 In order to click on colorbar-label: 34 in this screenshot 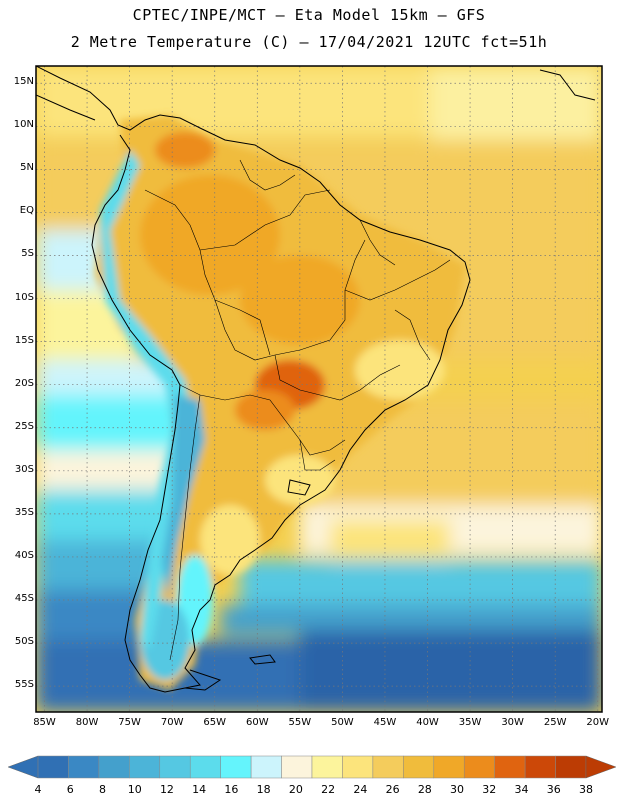, I will do `click(521, 789)`.